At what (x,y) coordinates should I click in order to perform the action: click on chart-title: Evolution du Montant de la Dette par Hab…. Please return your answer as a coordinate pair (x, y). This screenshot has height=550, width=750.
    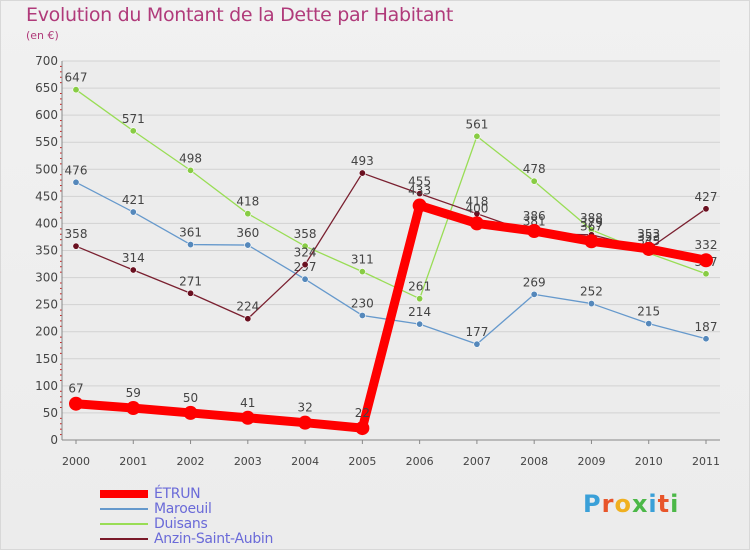
    Looking at the image, I should click on (240, 15).